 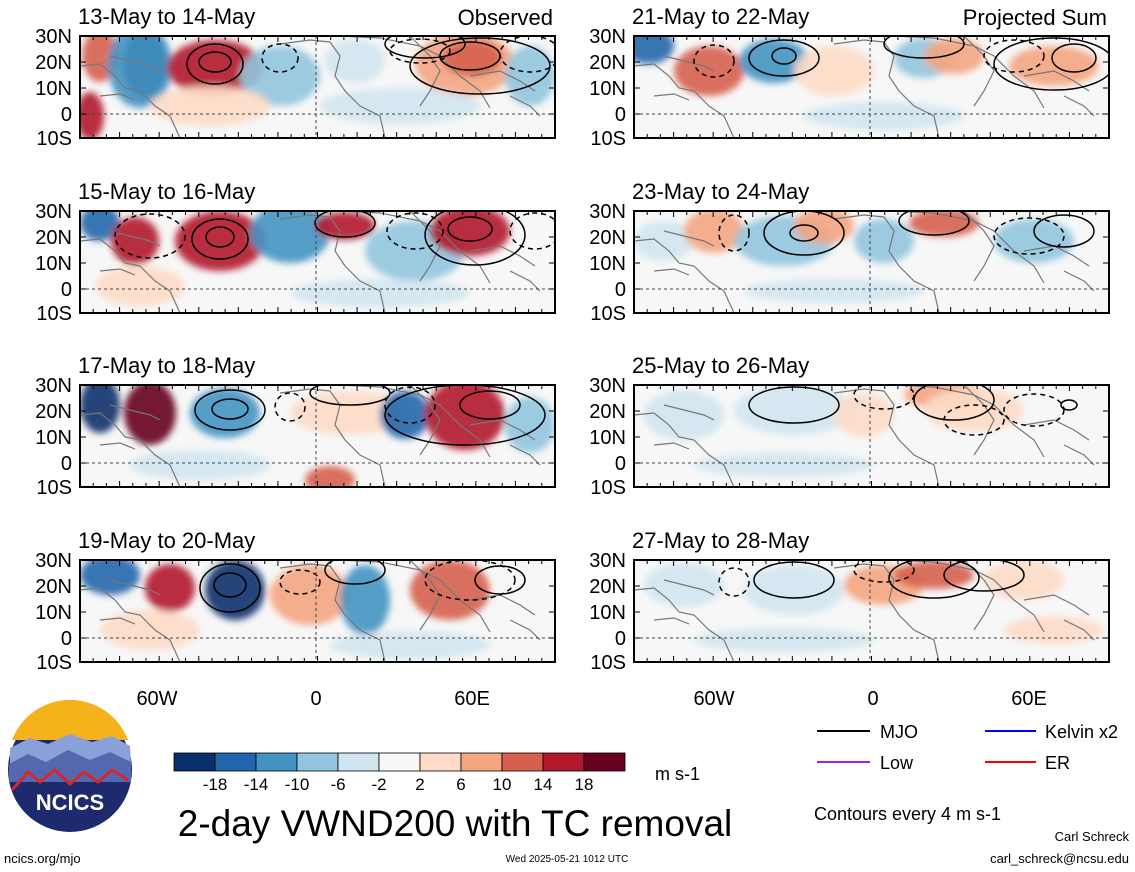 What do you see at coordinates (315, 699) in the screenshot?
I see `lon-label-0: 0` at bounding box center [315, 699].